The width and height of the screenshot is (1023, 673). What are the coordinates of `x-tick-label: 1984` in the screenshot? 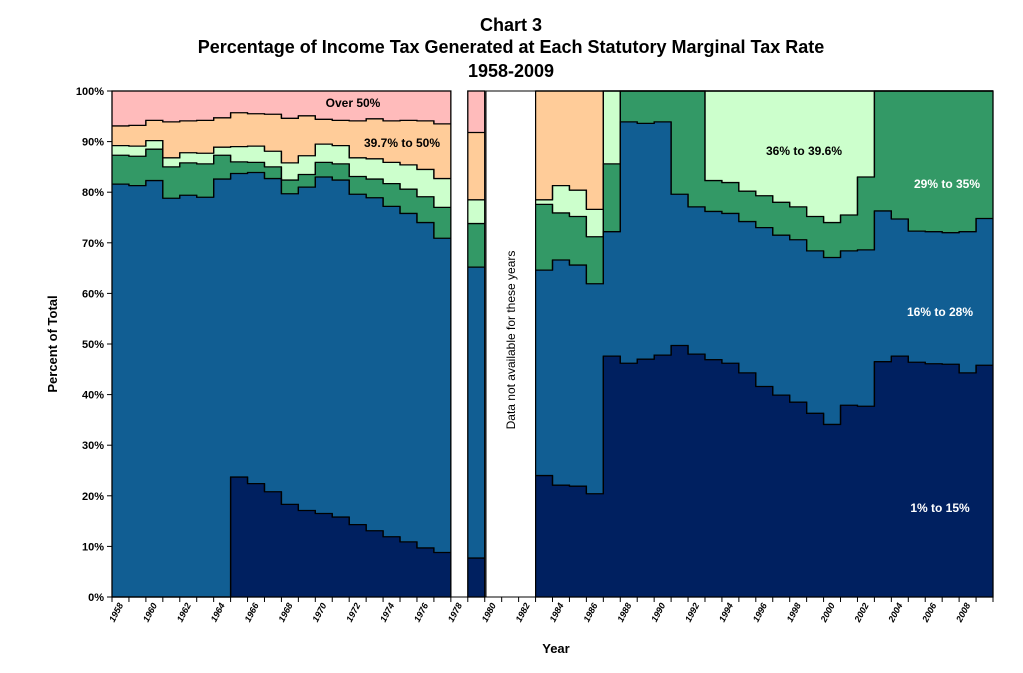 It's located at (557, 612).